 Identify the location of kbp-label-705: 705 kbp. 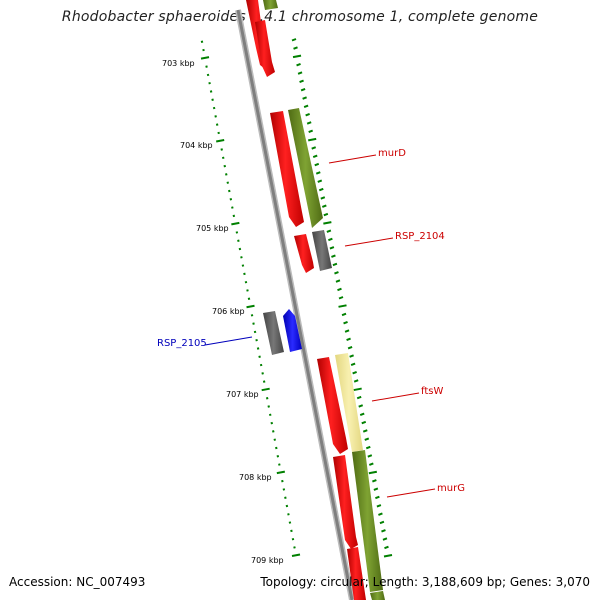
(212, 228).